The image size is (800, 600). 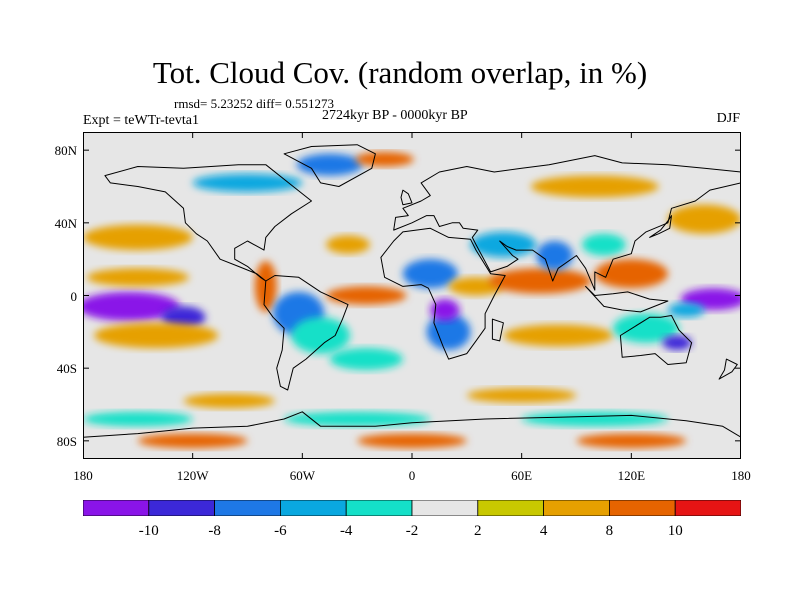 I want to click on colorbar-label: 8, so click(x=609, y=531).